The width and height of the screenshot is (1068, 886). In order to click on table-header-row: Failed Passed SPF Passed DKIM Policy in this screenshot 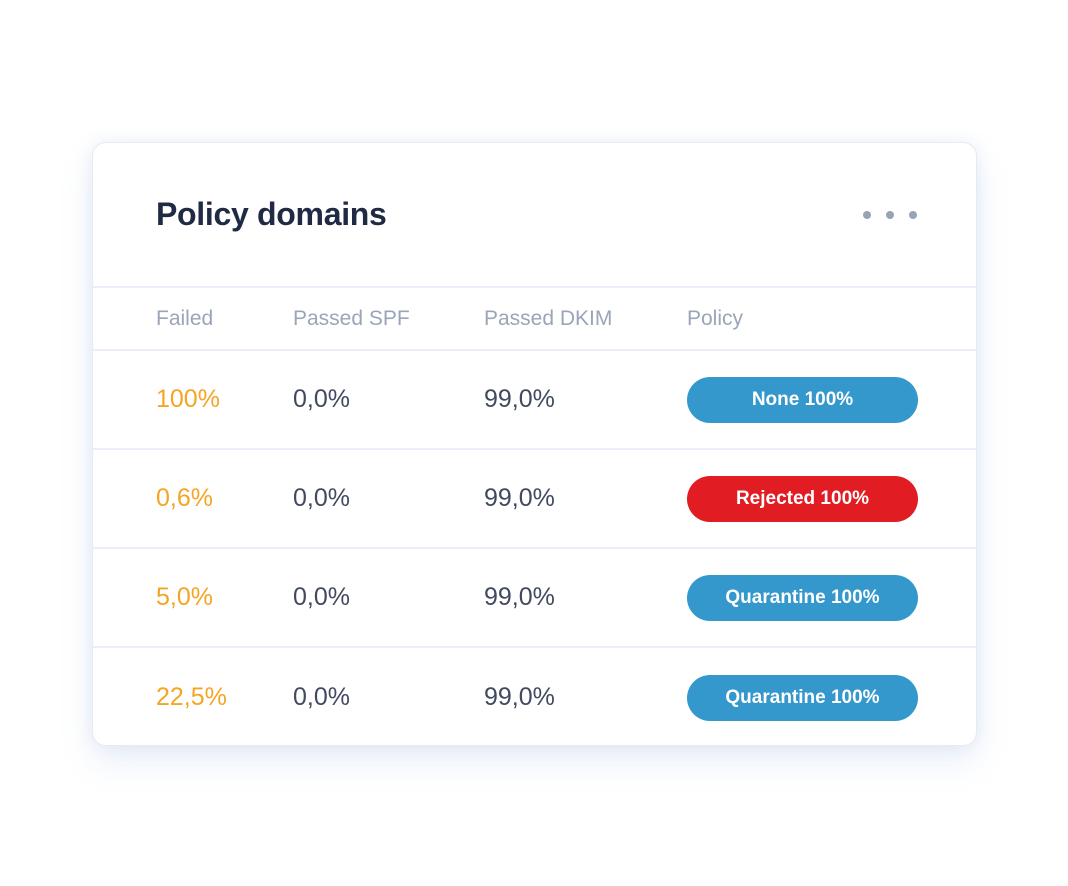, I will do `click(534, 319)`.